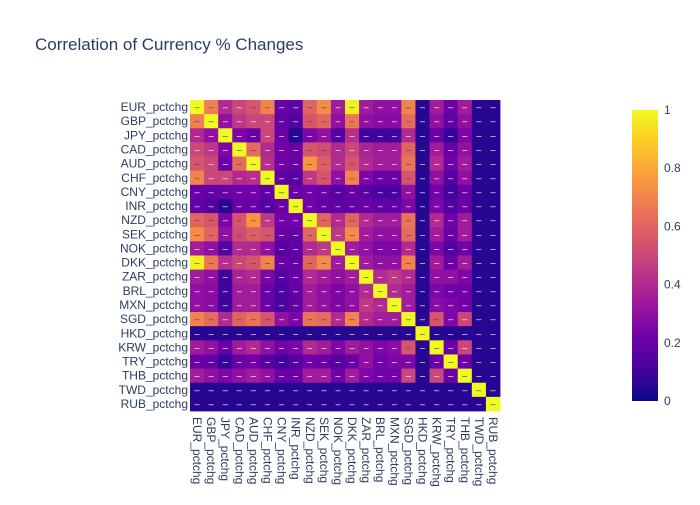 This screenshot has height=505, width=700. What do you see at coordinates (672, 285) in the screenshot?
I see `colorbar-tick-label: 0.4` at bounding box center [672, 285].